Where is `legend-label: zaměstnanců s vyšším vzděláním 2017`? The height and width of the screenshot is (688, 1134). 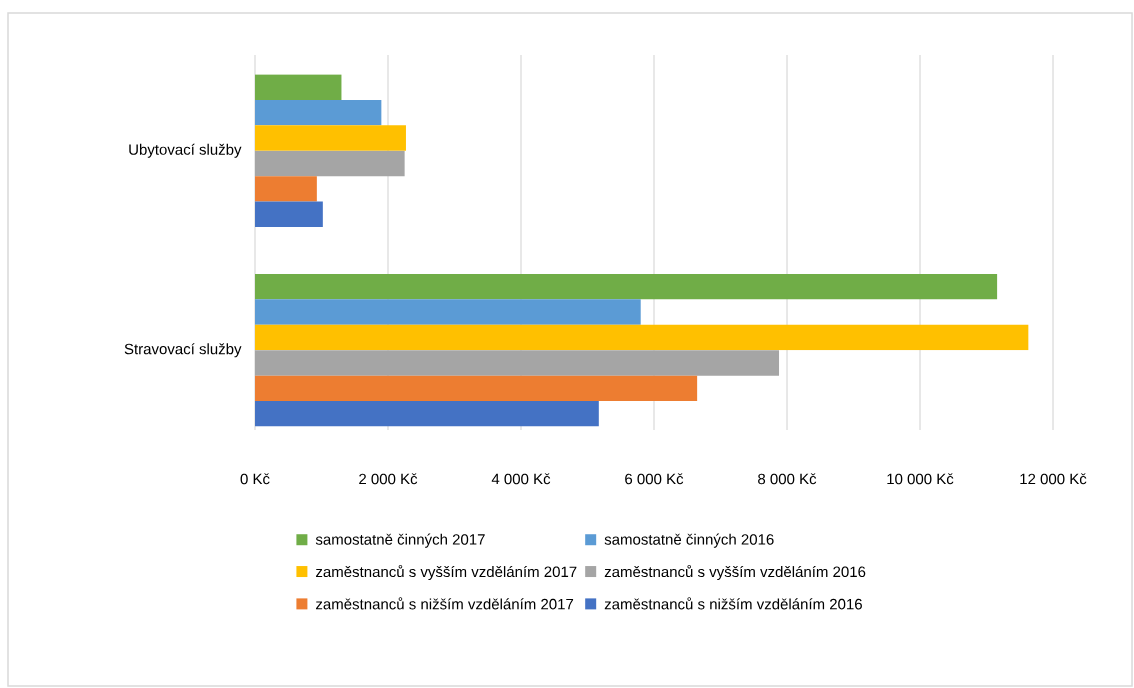 legend-label: zaměstnanců s vyšším vzděláním 2017 is located at coordinates (446, 572).